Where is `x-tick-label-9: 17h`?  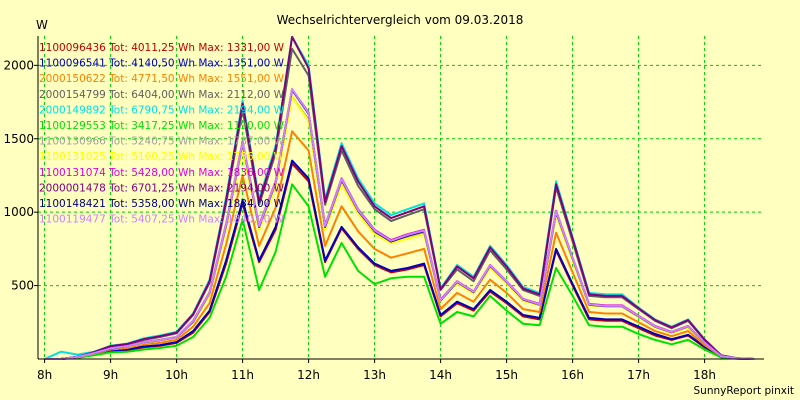 x-tick-label-9: 17h is located at coordinates (638, 375).